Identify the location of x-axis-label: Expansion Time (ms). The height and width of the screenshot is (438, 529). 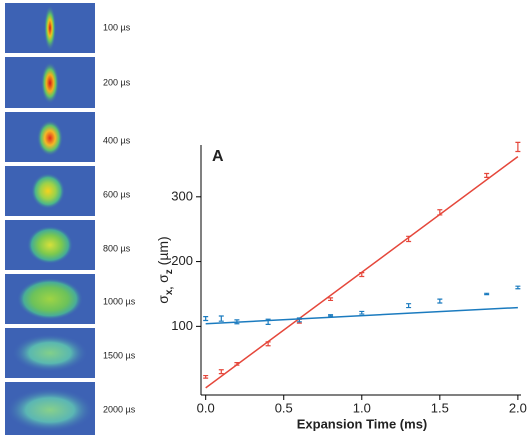
(362, 423).